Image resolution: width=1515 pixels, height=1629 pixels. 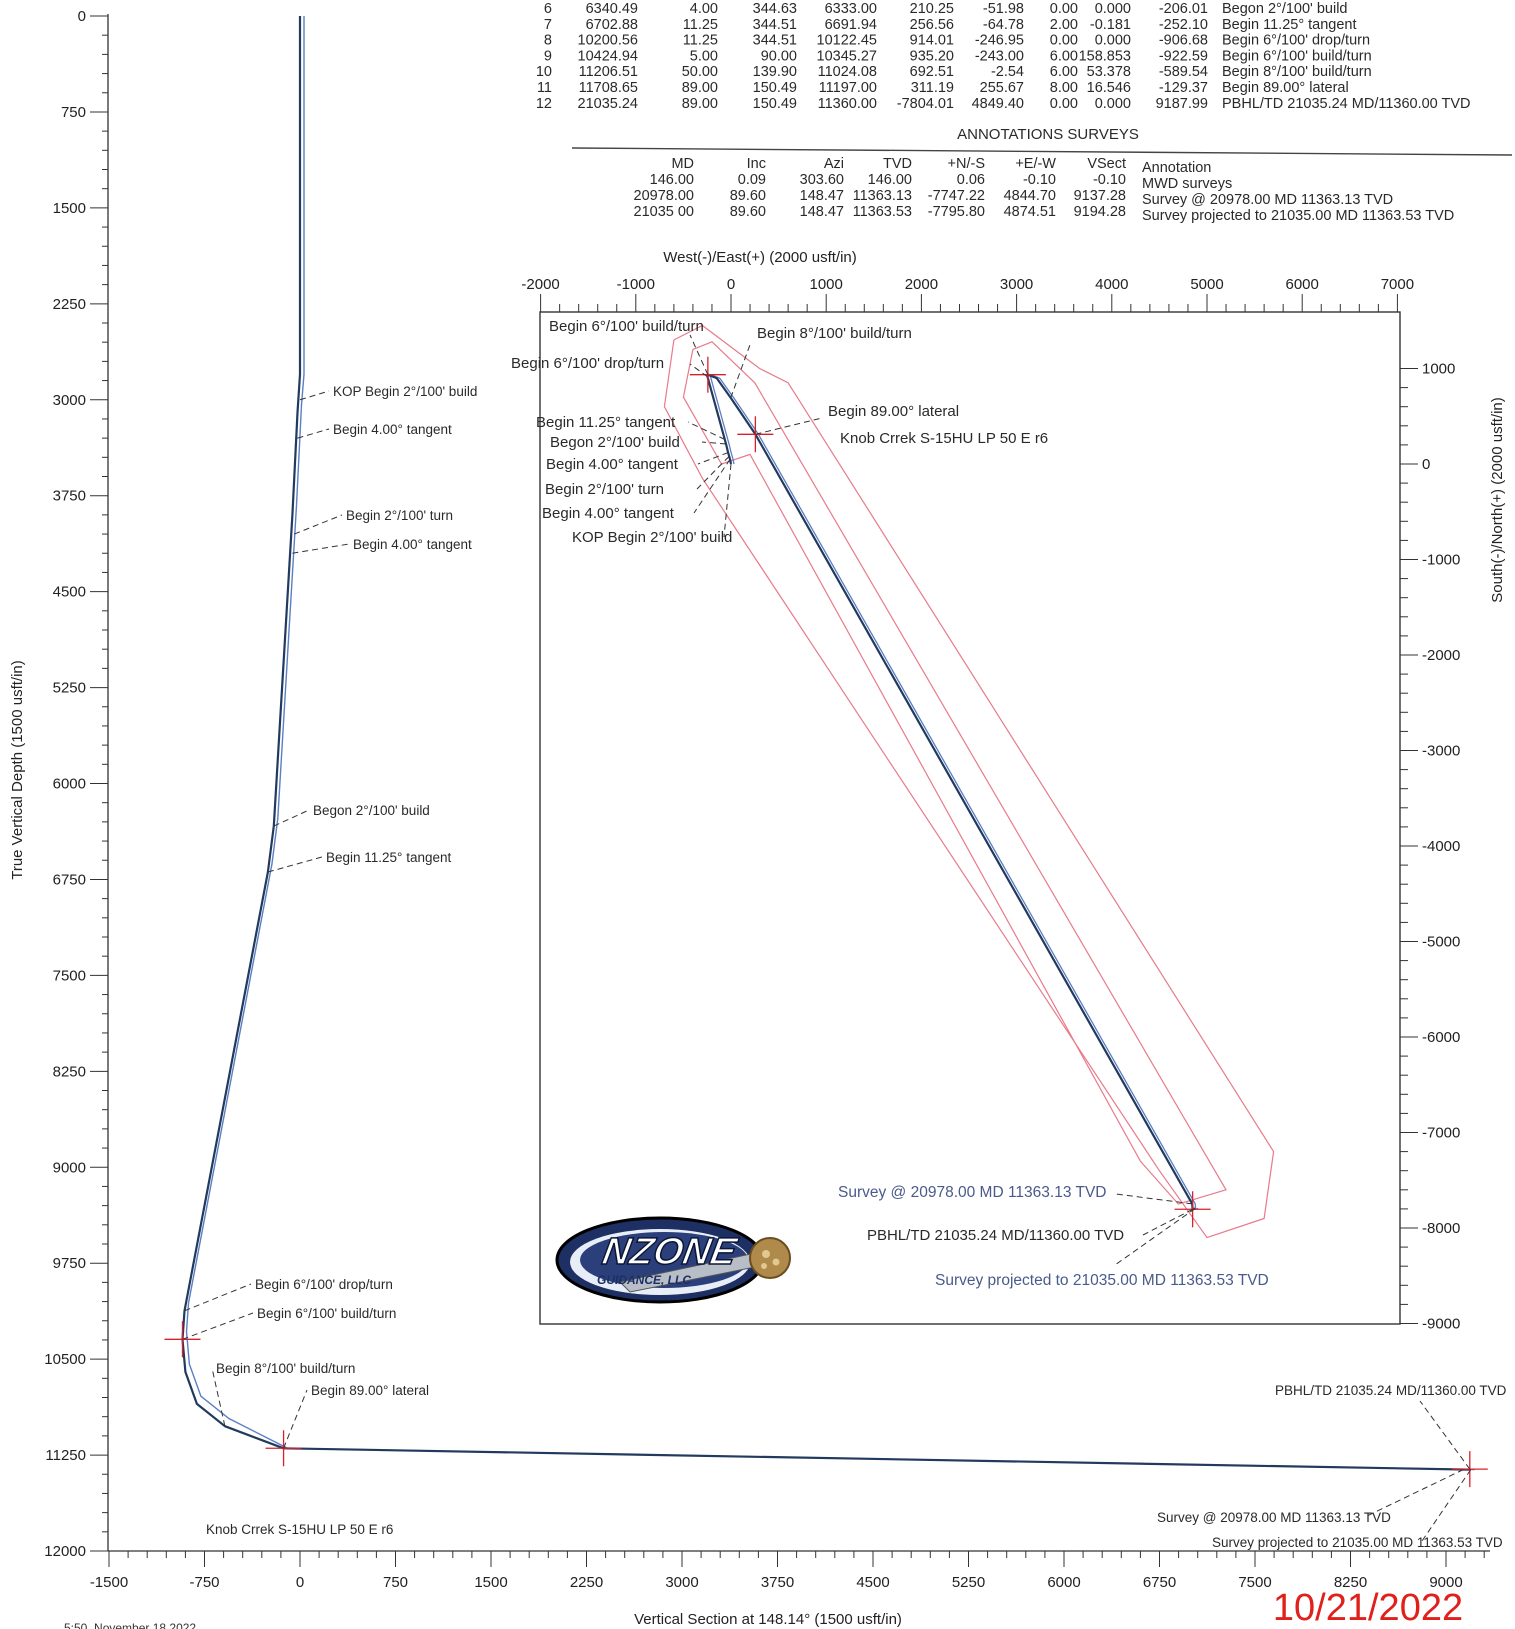 I want to click on plan-y-tick-label: -4000, so click(x=1441, y=846).